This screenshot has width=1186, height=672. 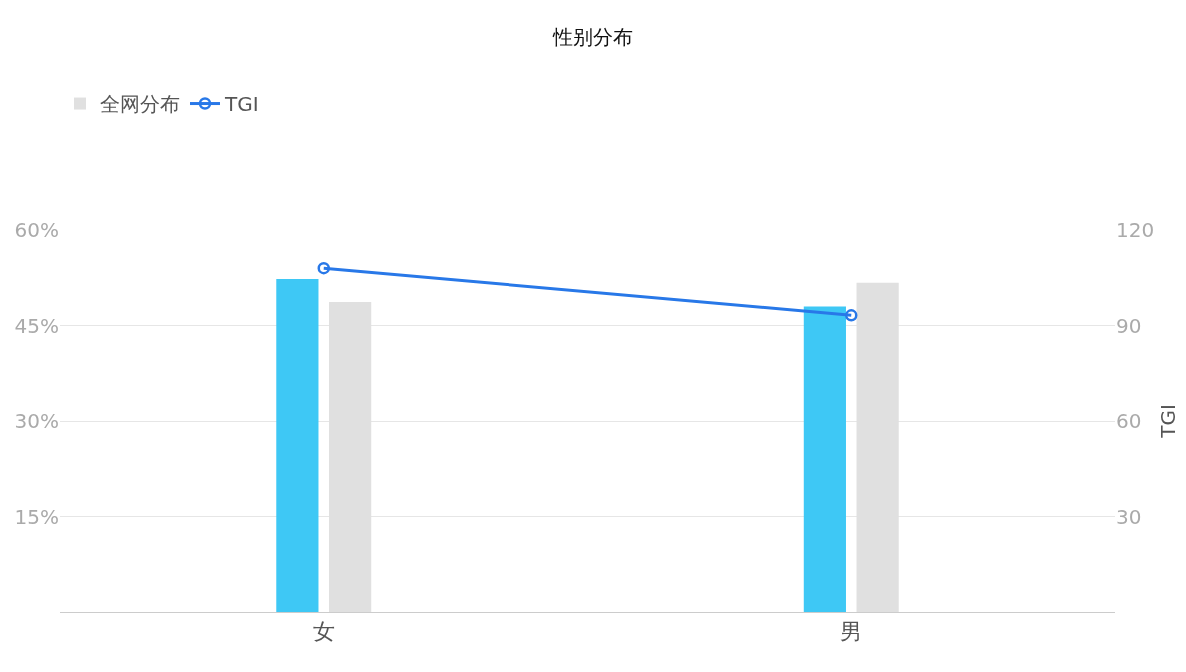 What do you see at coordinates (851, 632) in the screenshot?
I see `x-tick-label: 男` at bounding box center [851, 632].